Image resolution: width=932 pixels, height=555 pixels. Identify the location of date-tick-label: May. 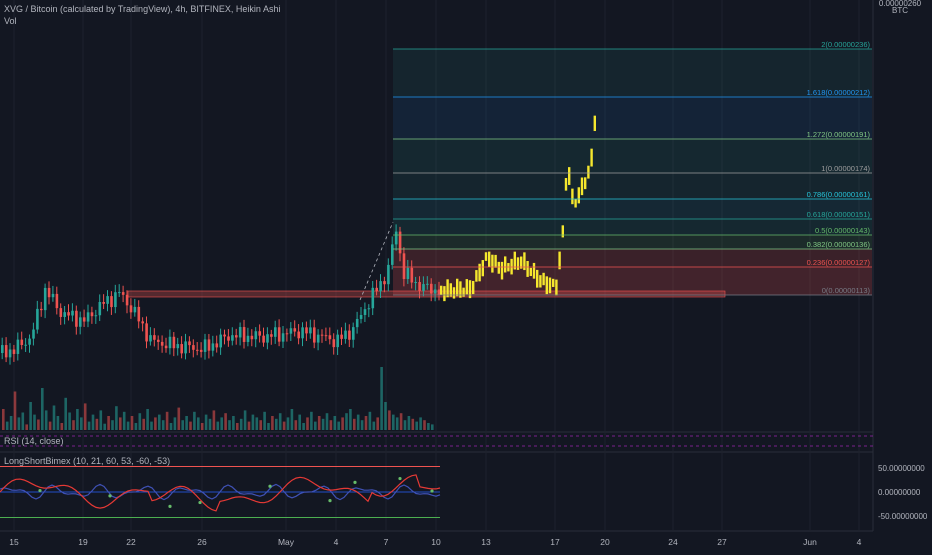
(286, 542).